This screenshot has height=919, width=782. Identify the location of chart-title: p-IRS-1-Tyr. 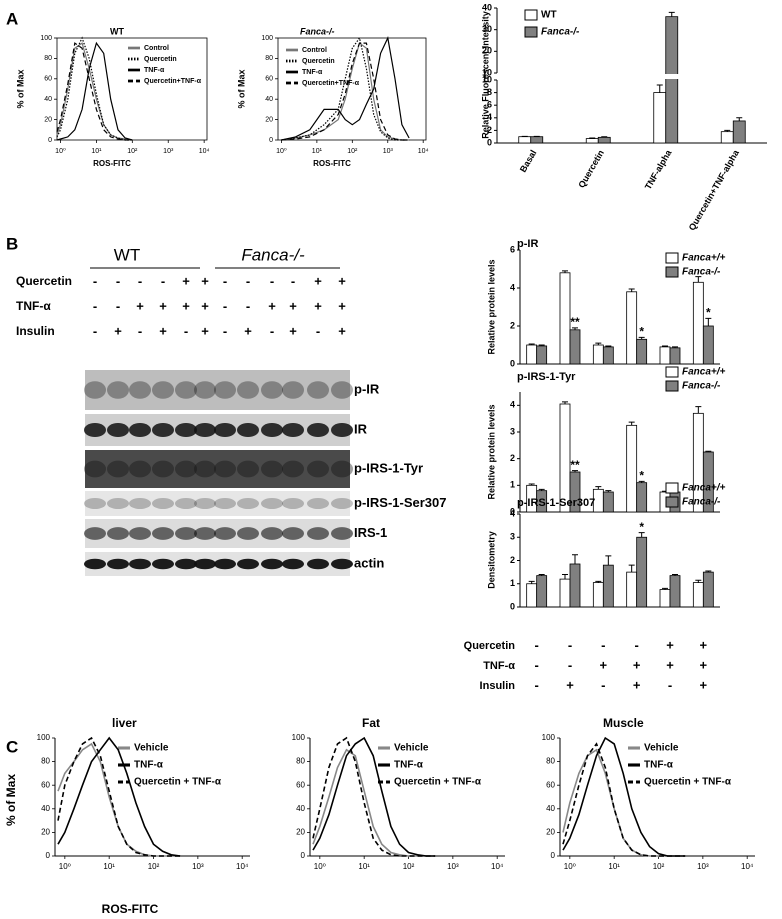
(546, 377).